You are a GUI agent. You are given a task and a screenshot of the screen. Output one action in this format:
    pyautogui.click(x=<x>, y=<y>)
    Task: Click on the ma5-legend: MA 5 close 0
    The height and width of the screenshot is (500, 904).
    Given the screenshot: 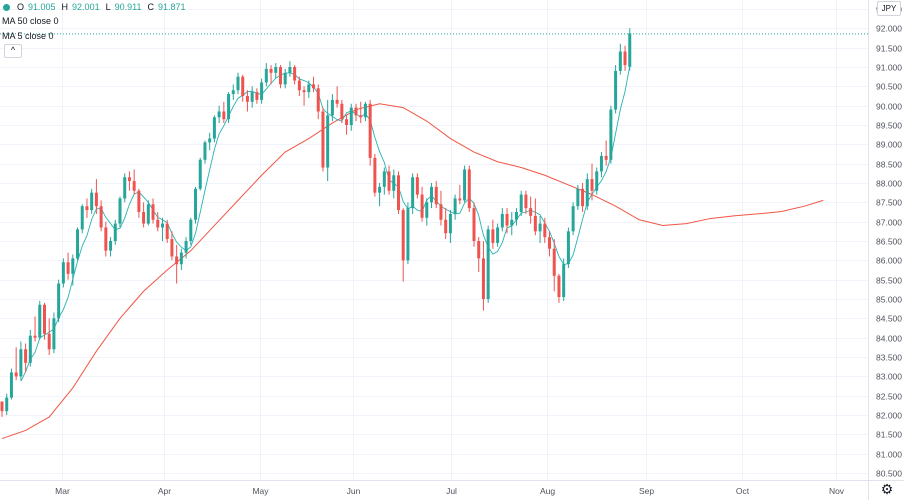 What is the action you would take?
    pyautogui.click(x=28, y=36)
    